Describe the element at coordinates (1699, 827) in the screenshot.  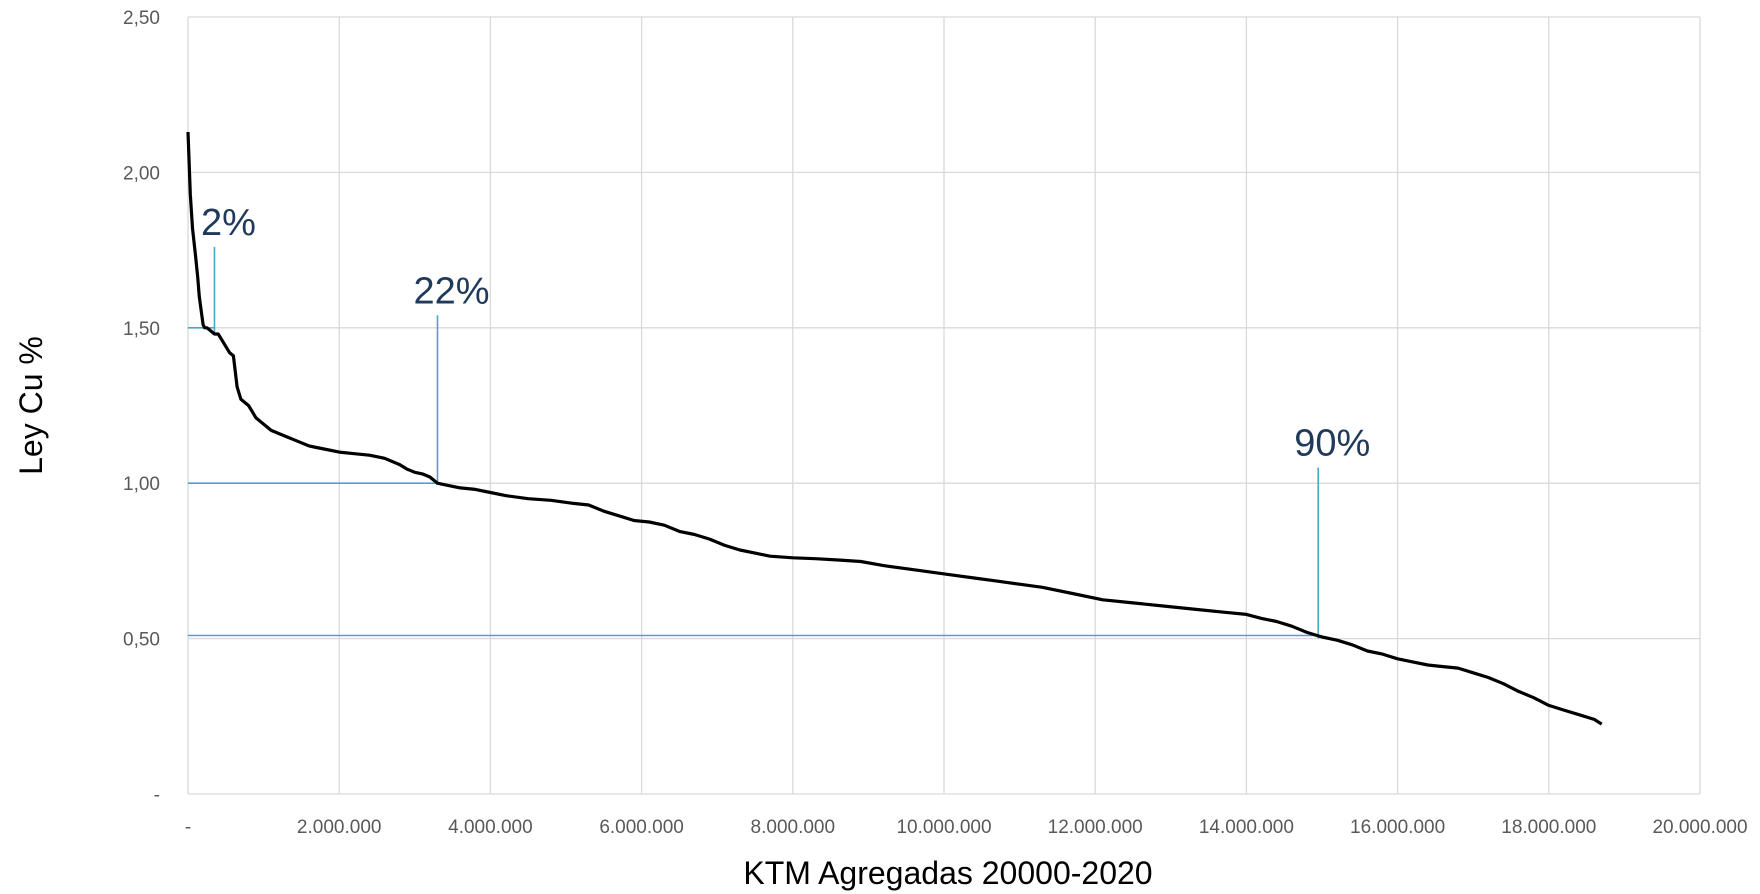
I see `x-tick-label: 20.000.000` at that location.